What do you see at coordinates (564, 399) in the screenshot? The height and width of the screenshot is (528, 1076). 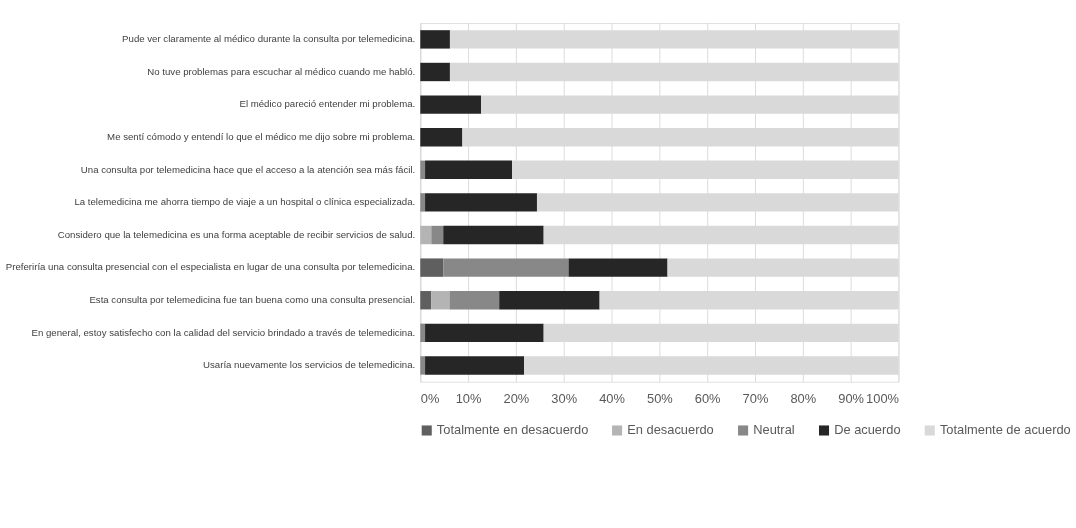 I see `x-tick-label: 30%` at bounding box center [564, 399].